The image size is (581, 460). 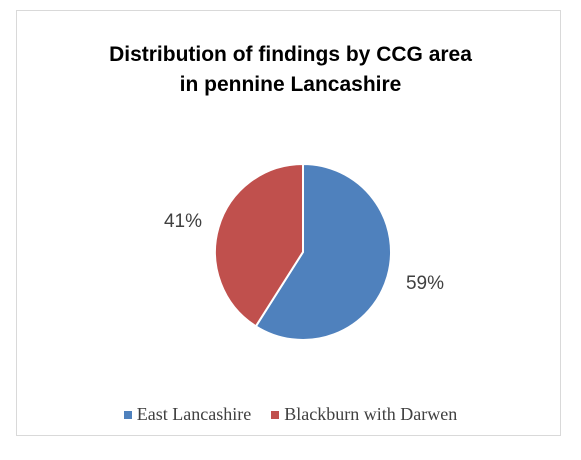 I want to click on legend: East Lancashire Blackburn with Darwen, so click(x=290, y=414).